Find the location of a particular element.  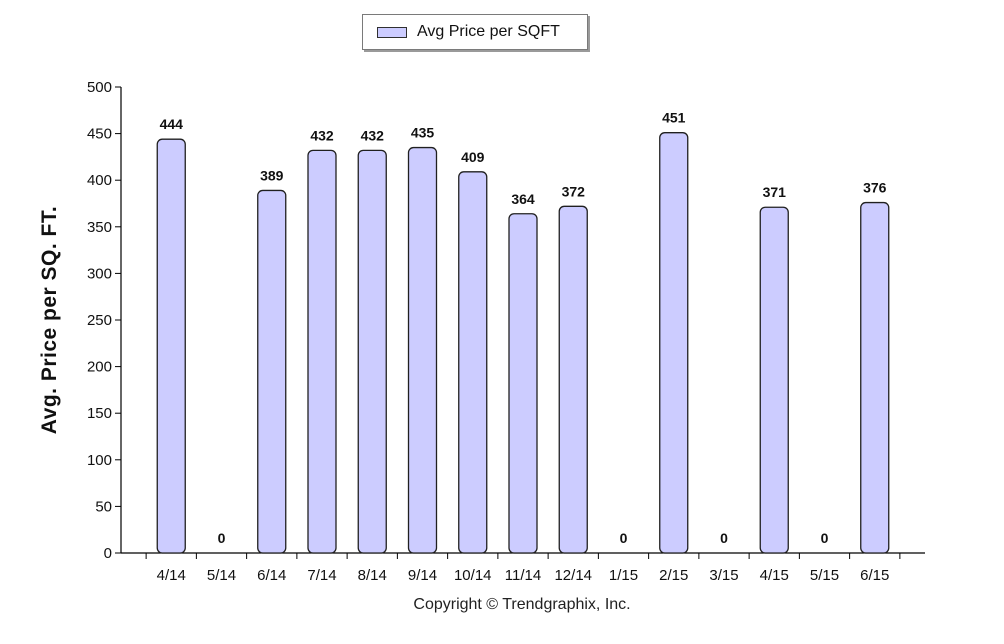

y-tick-label: 300 is located at coordinates (99, 273).